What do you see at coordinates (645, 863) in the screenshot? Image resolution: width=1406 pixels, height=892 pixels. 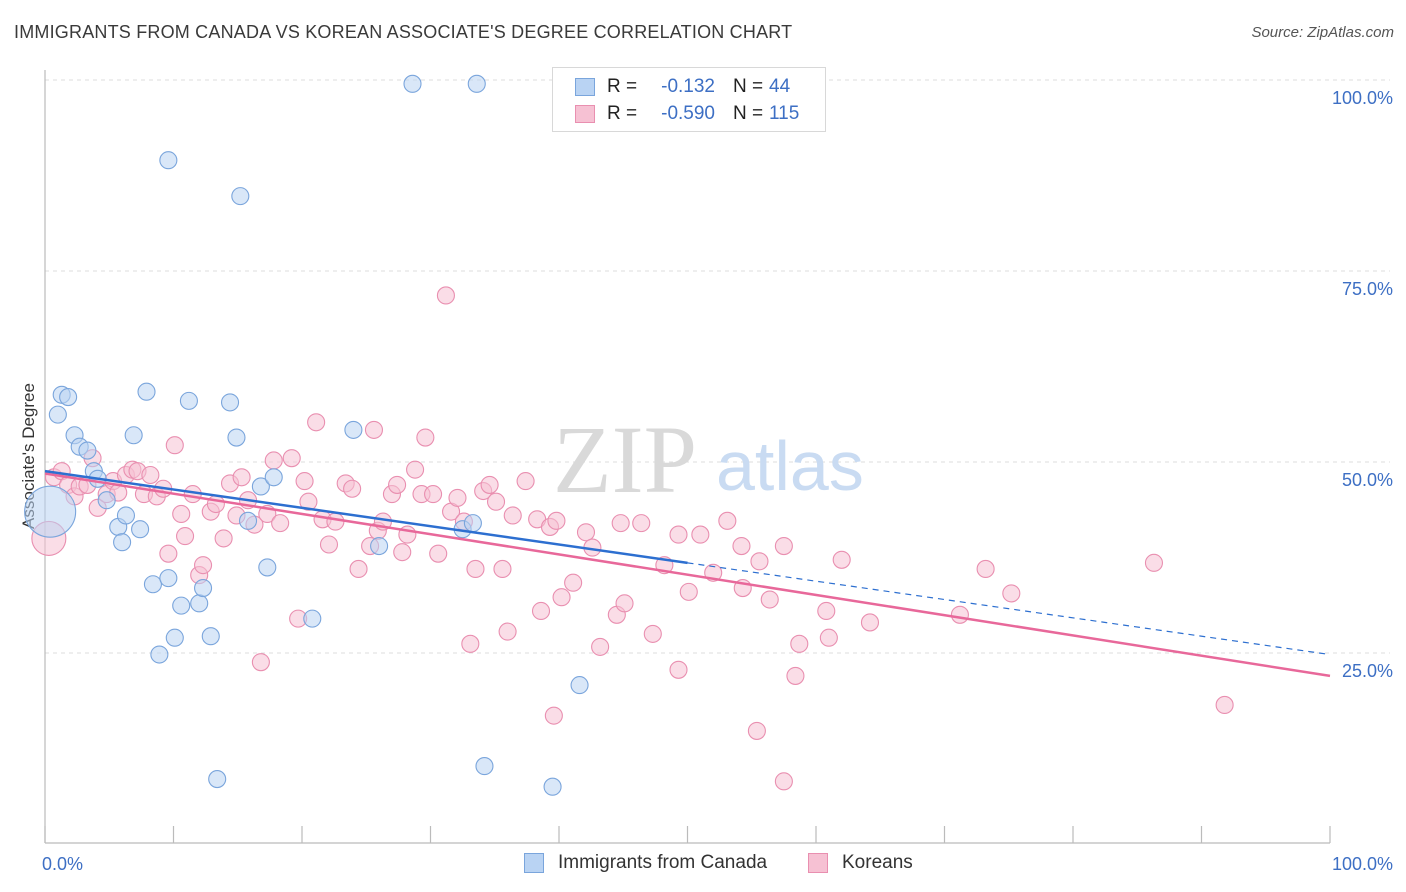 I see `legend-item-canada: Immigrants from Canada` at bounding box center [645, 863].